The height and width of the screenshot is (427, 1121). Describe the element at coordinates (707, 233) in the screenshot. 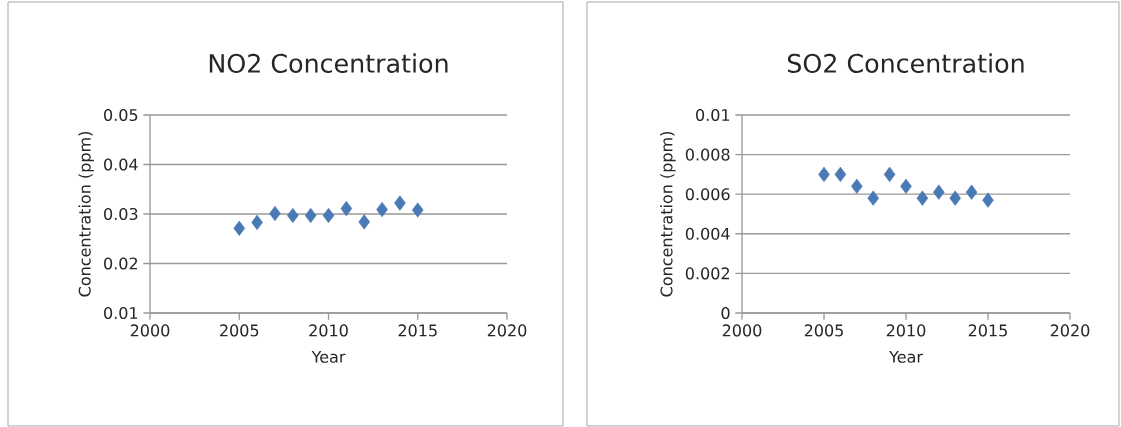

I see `y-tick-label: 0.004` at that location.